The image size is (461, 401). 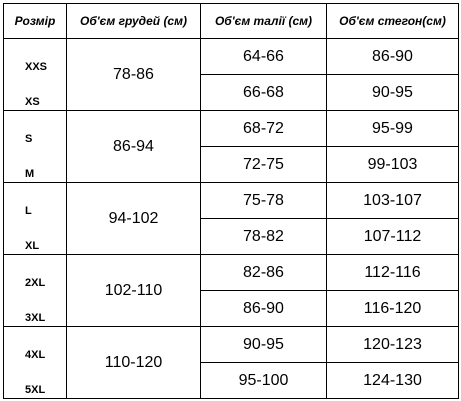 I want to click on hips-value: 86-90, so click(x=392, y=56).